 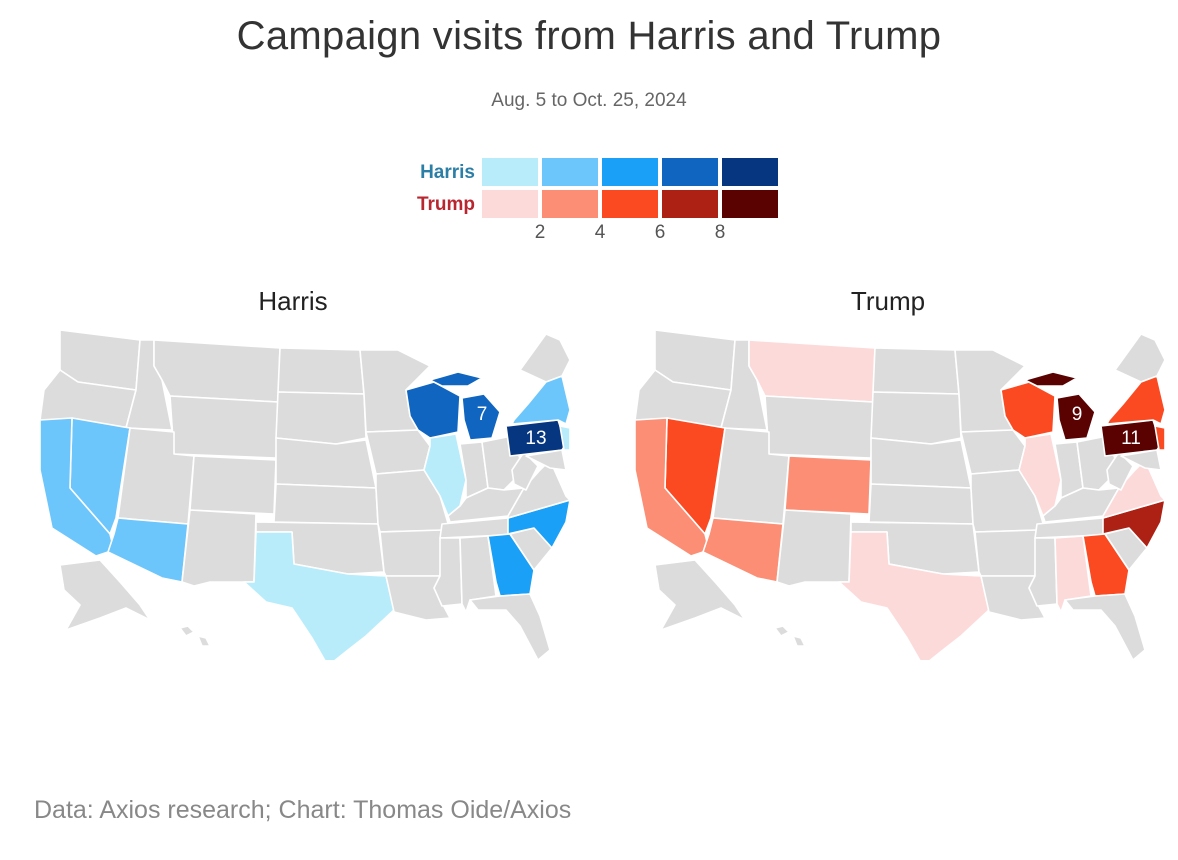 What do you see at coordinates (589, 100) in the screenshot?
I see `chart-subtitle: Aug. 5 to Oct. 25, 2024` at bounding box center [589, 100].